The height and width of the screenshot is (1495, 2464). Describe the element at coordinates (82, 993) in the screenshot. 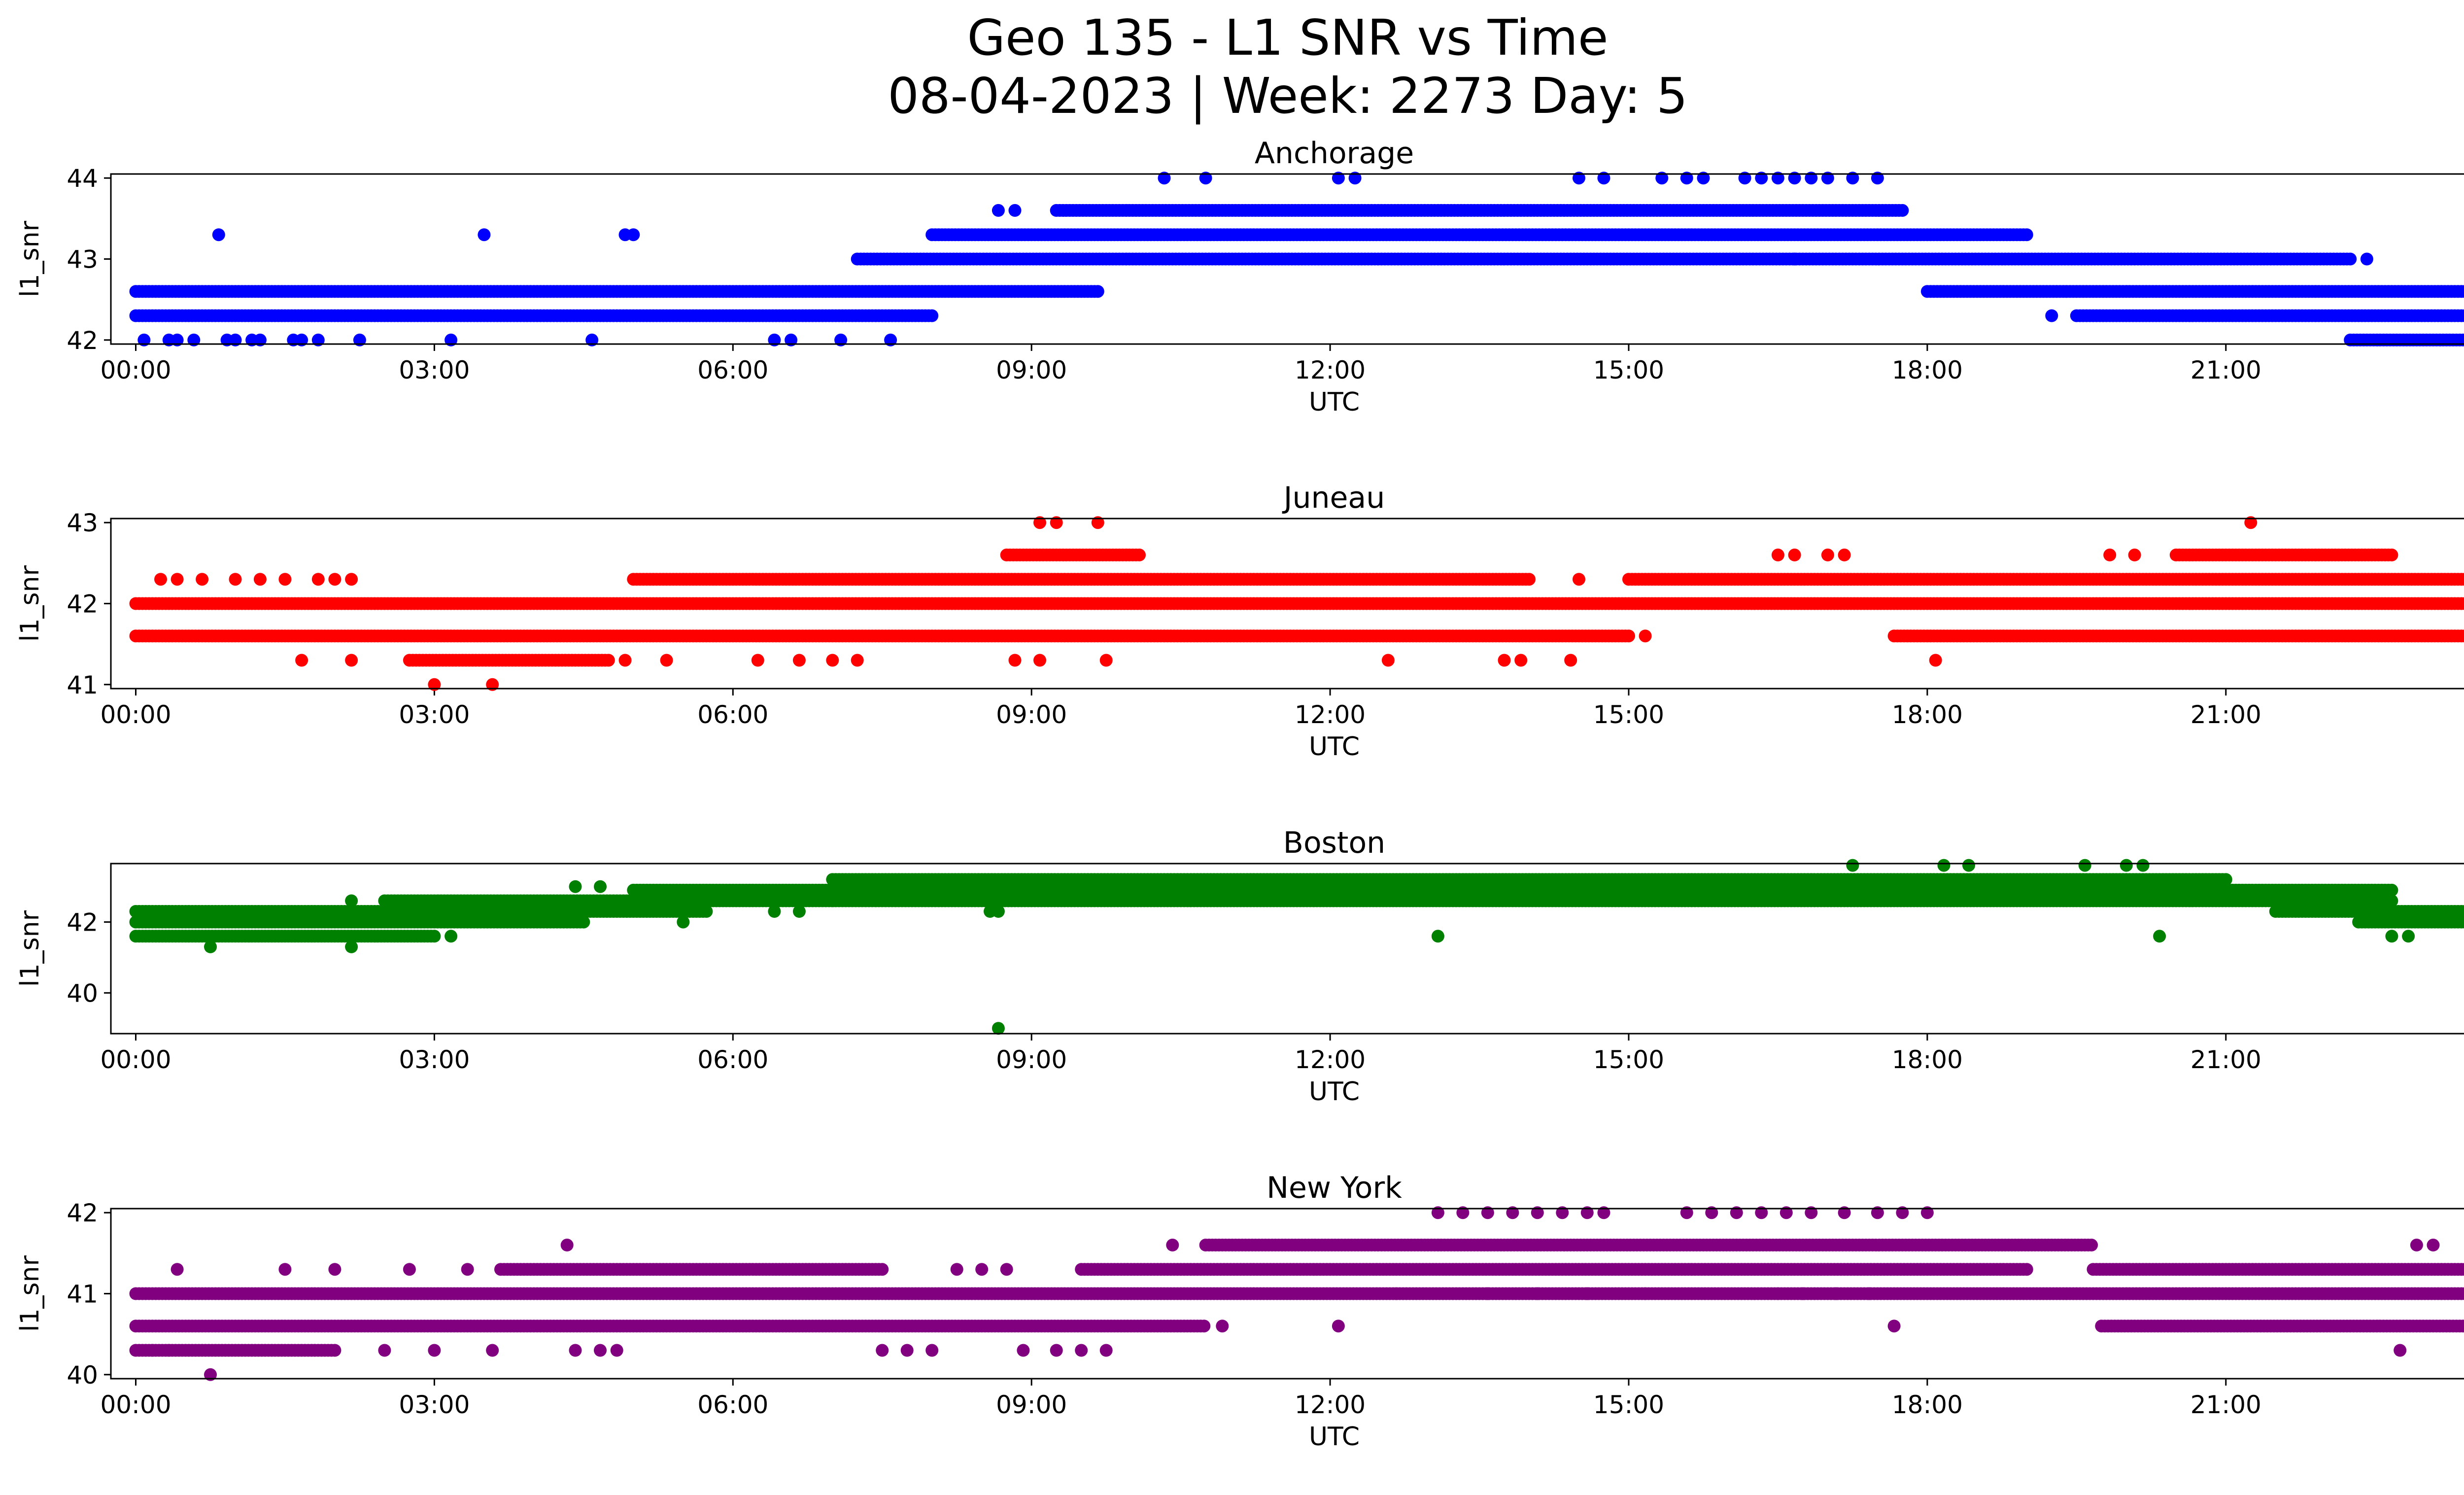

I see `y-tick-label: 40` at that location.